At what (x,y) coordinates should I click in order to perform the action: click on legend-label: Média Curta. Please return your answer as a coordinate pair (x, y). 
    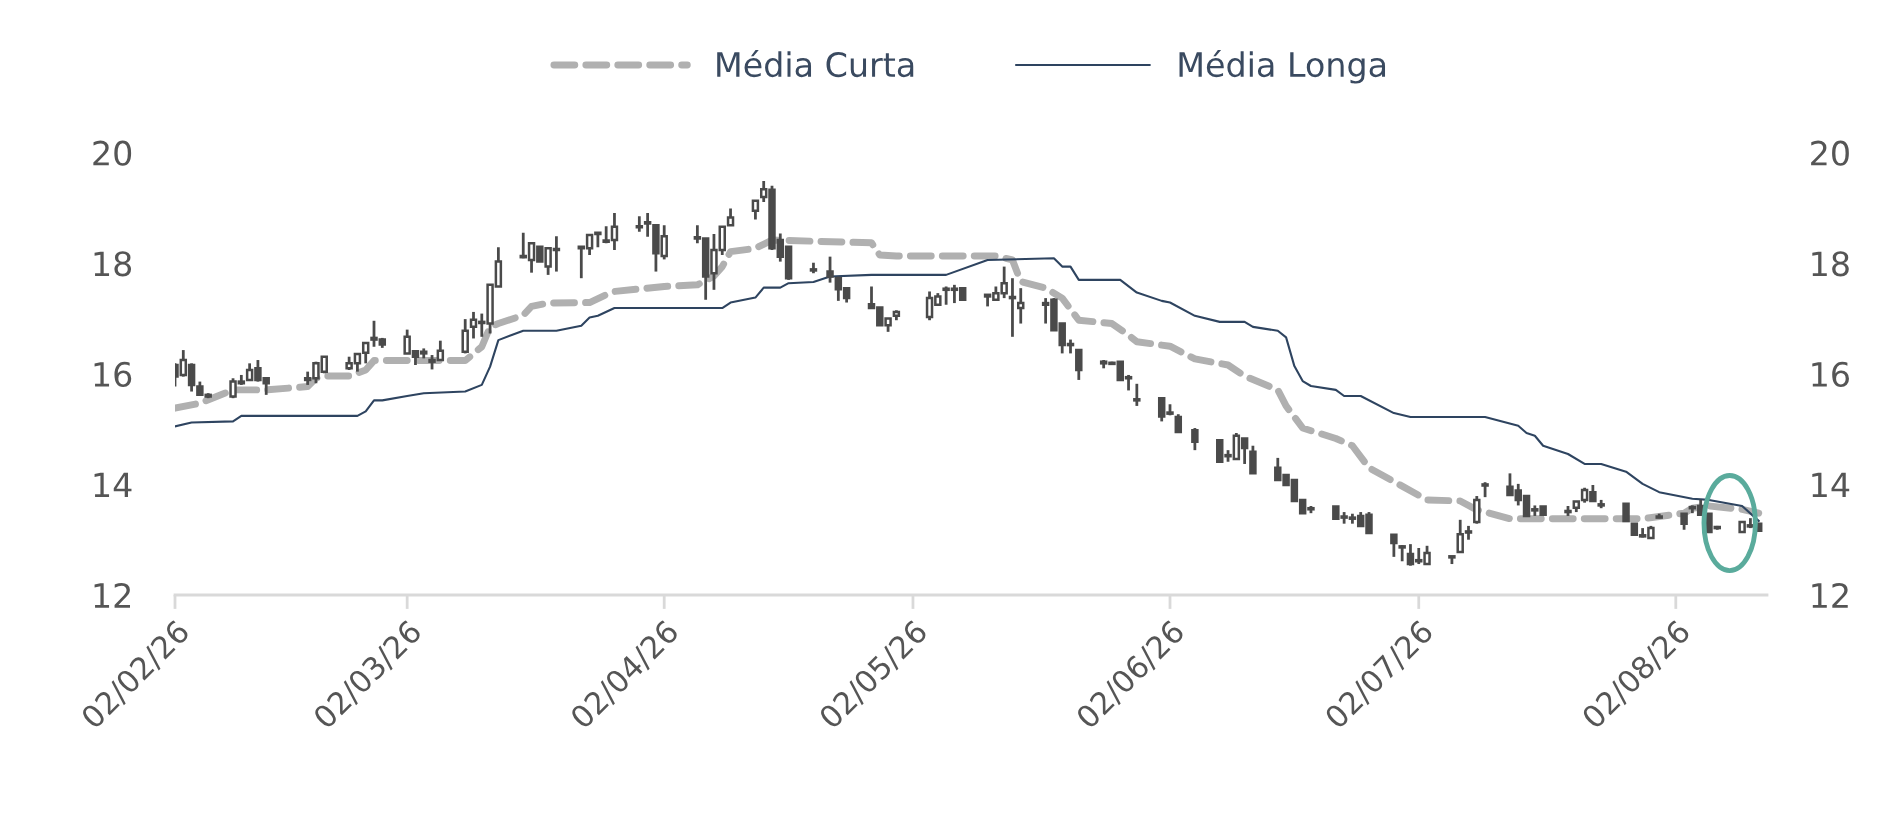
    Looking at the image, I should click on (815, 64).